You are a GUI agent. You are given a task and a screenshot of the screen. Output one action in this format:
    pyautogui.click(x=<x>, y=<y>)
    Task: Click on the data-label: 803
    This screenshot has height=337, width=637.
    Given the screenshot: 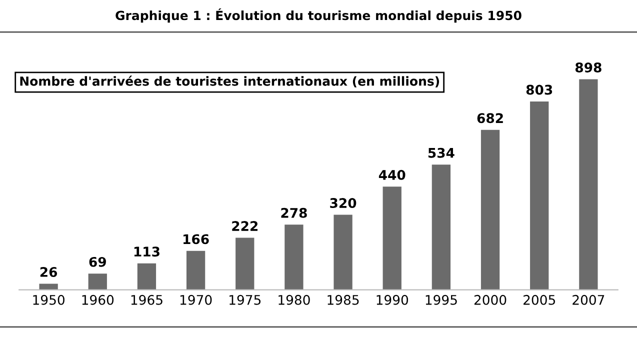 What is the action you would take?
    pyautogui.click(x=539, y=89)
    